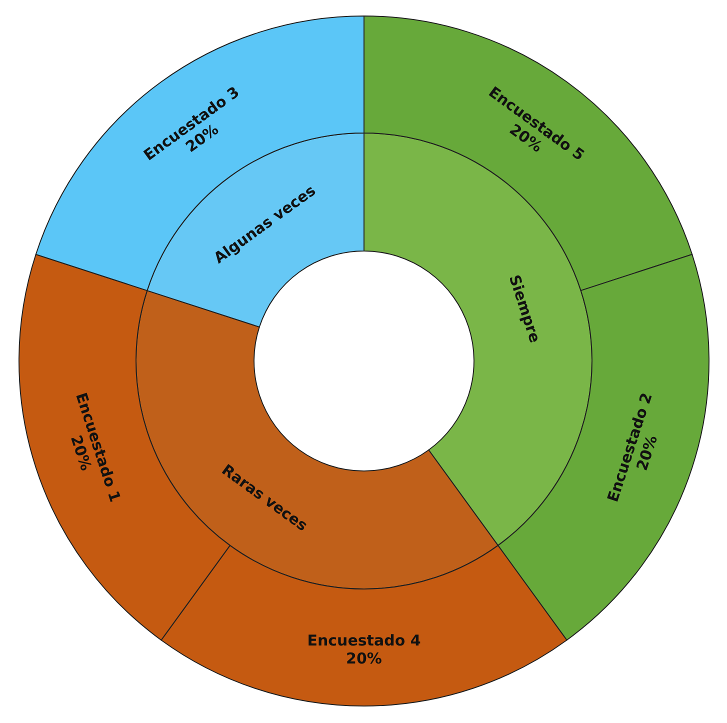 The width and height of the screenshot is (727, 723). What do you see at coordinates (364, 641) in the screenshot?
I see `slice-label: Encuestado 4` at bounding box center [364, 641].